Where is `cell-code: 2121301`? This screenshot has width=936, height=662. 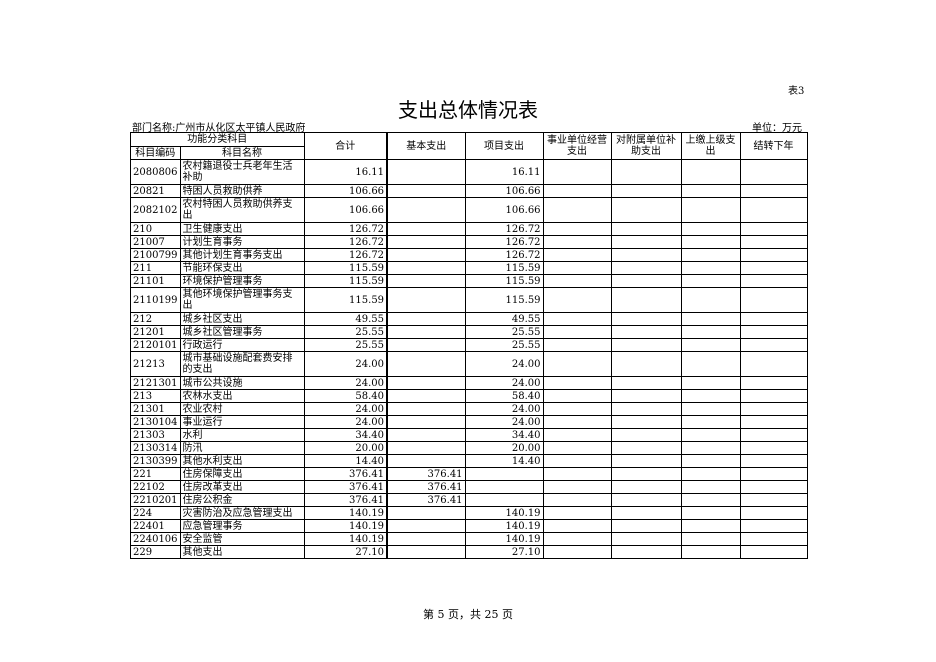 cell-code: 2121301 is located at coordinates (155, 383).